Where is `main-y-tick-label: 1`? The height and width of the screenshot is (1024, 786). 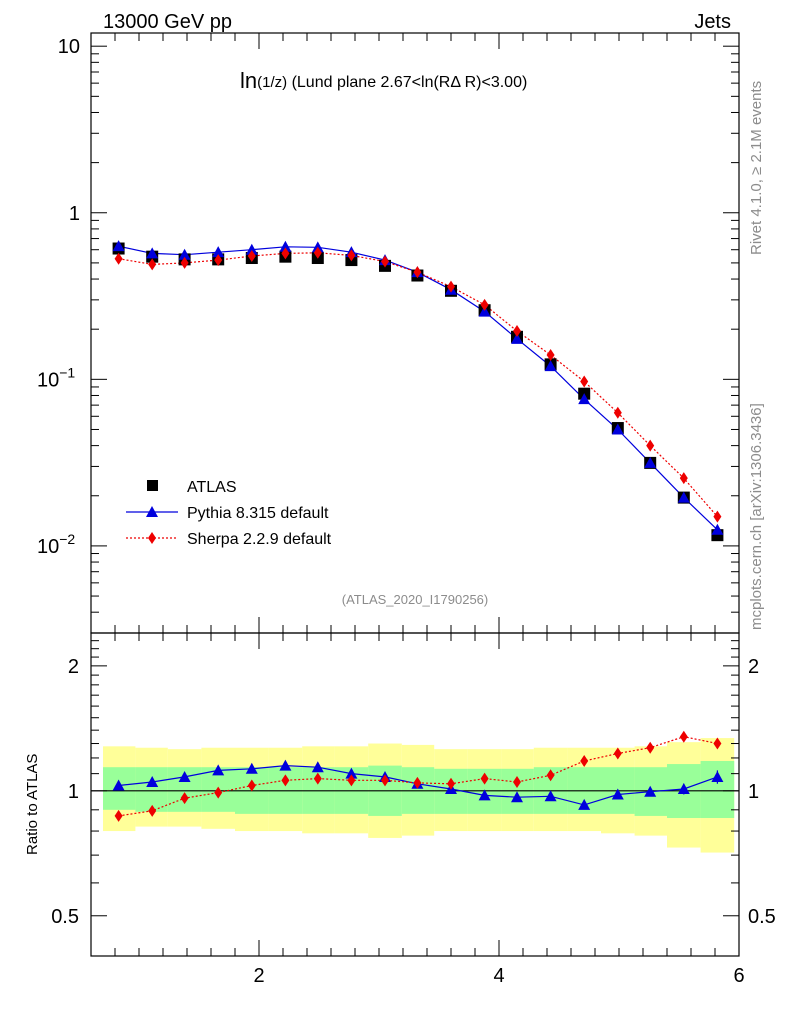 main-y-tick-label: 1 is located at coordinates (74, 214).